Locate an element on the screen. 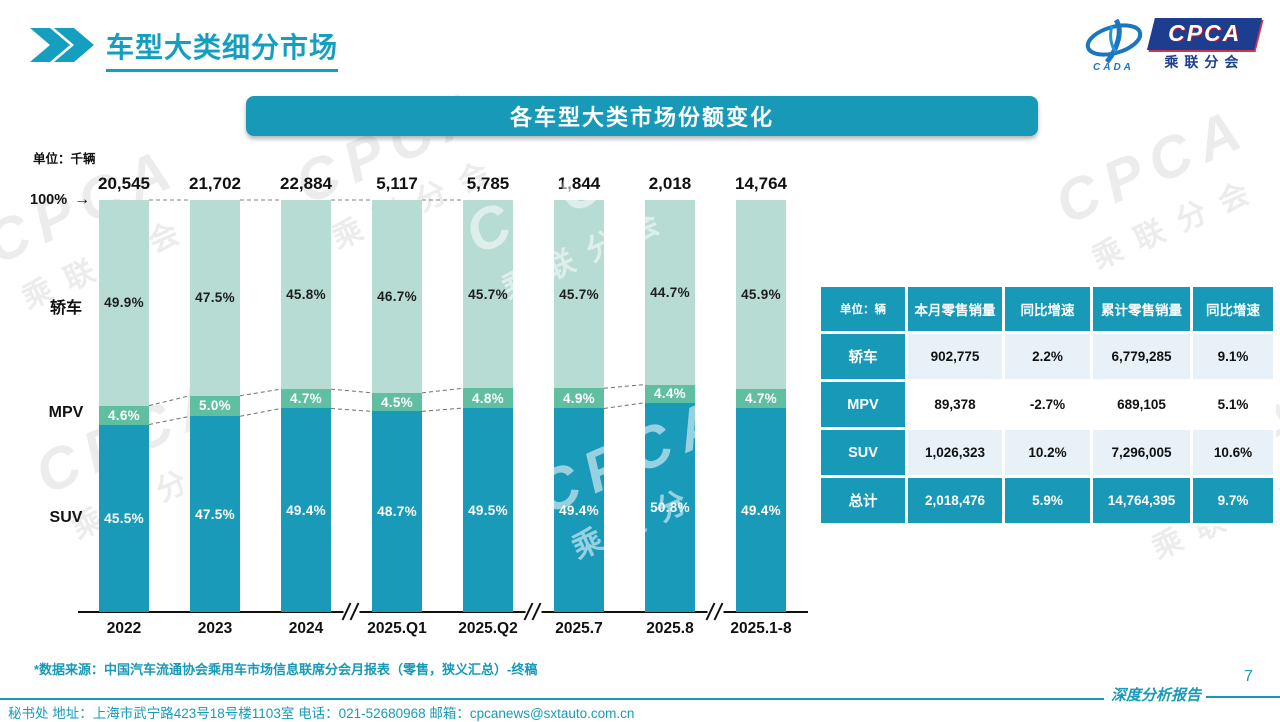 This screenshot has height=722, width=1280. bar-segment-MPV: 4.9% is located at coordinates (579, 398).